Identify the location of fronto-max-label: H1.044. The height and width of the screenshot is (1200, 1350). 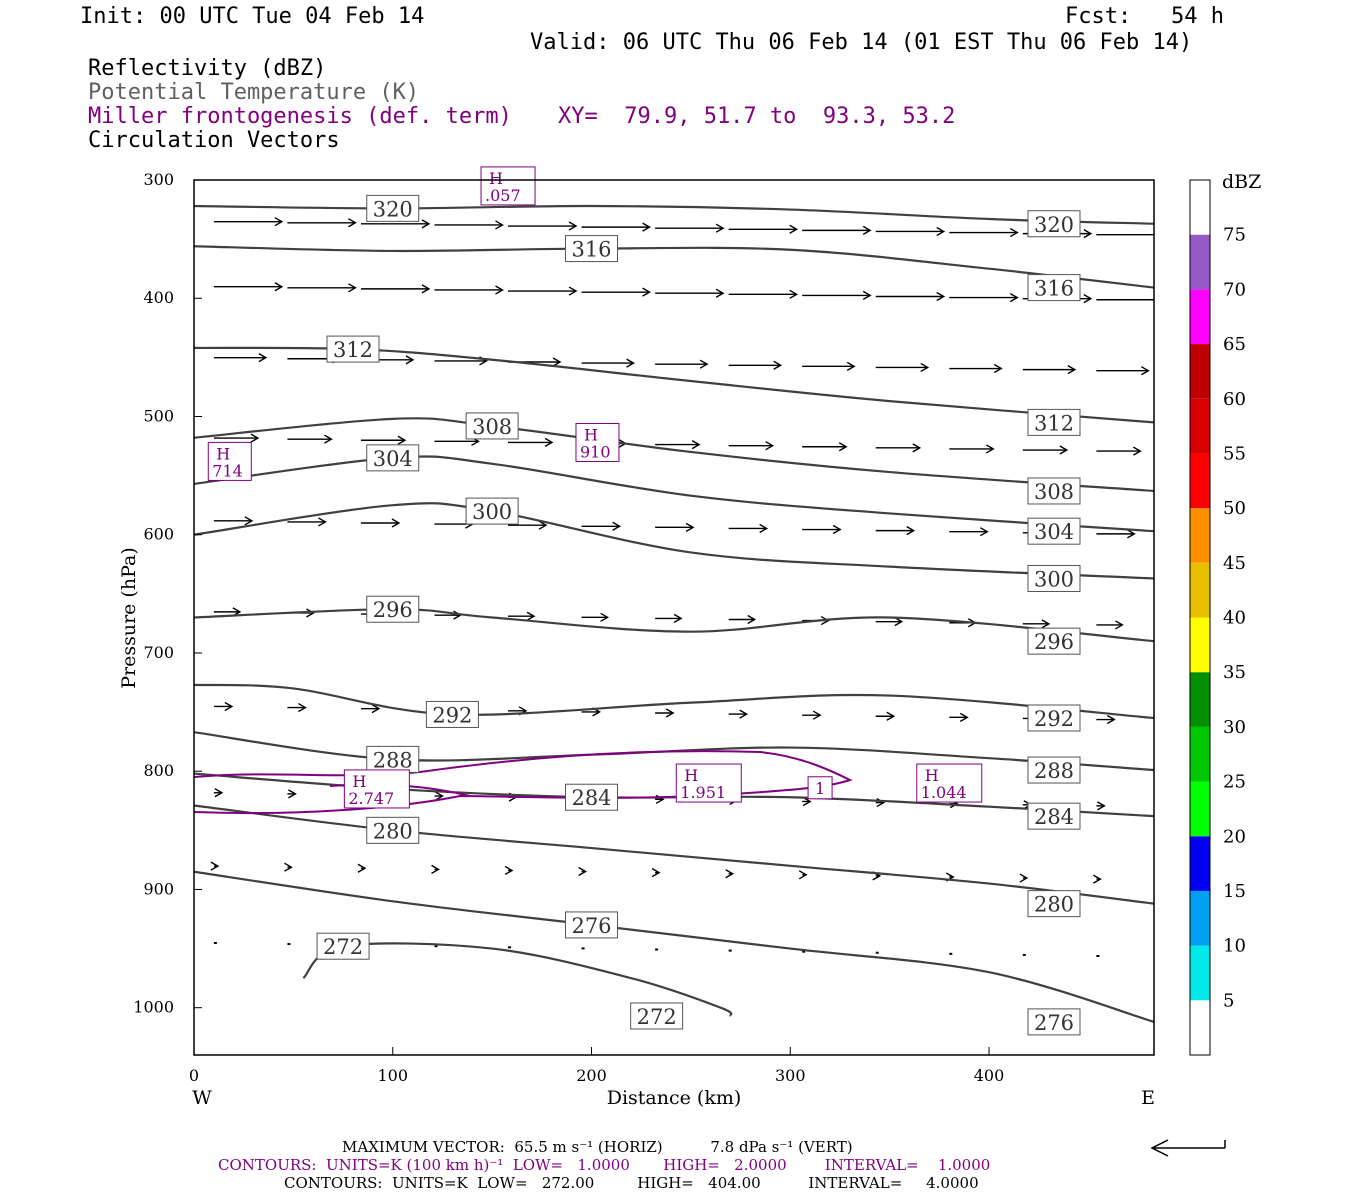
(949, 783).